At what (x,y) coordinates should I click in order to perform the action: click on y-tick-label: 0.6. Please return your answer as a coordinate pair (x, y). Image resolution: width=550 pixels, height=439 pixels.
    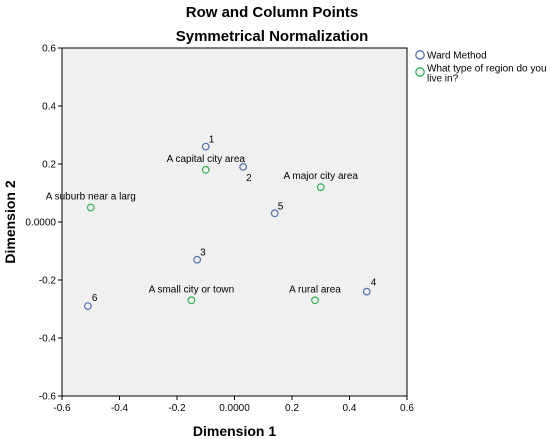
    Looking at the image, I should click on (49, 49).